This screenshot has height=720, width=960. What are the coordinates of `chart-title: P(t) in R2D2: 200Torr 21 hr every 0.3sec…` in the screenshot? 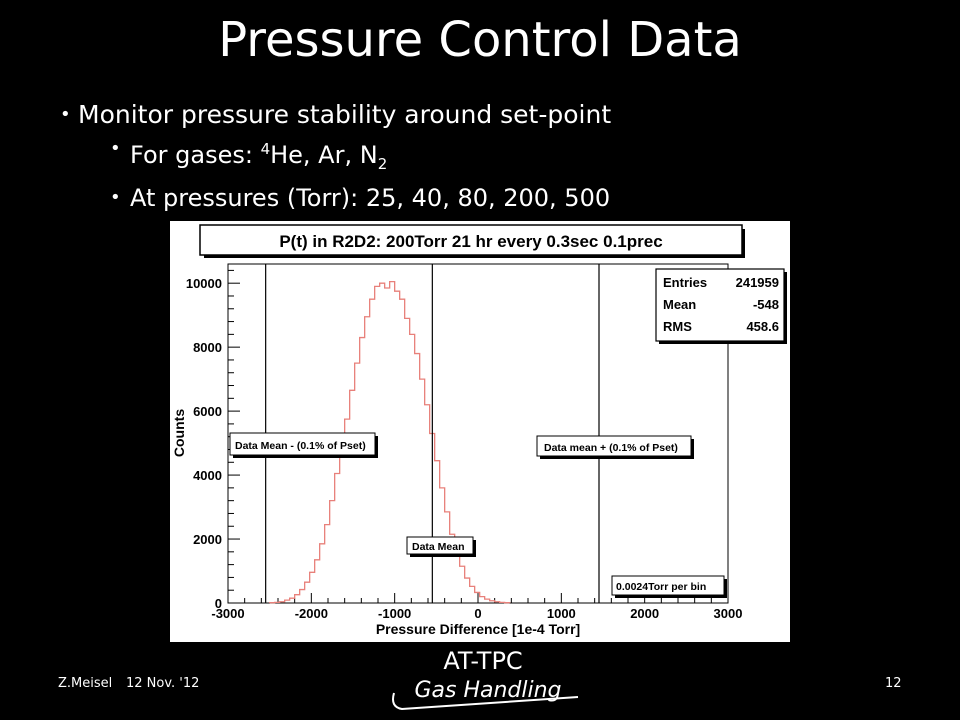 It's located at (470, 241).